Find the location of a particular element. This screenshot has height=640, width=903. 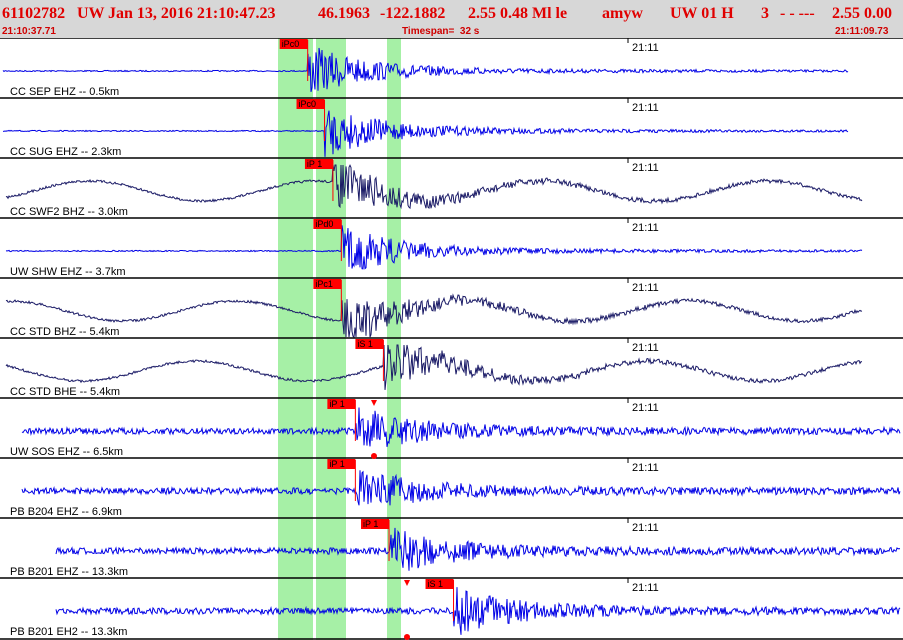

station-label: PB B201 EH2 -- 13.3km is located at coordinates (68, 632).